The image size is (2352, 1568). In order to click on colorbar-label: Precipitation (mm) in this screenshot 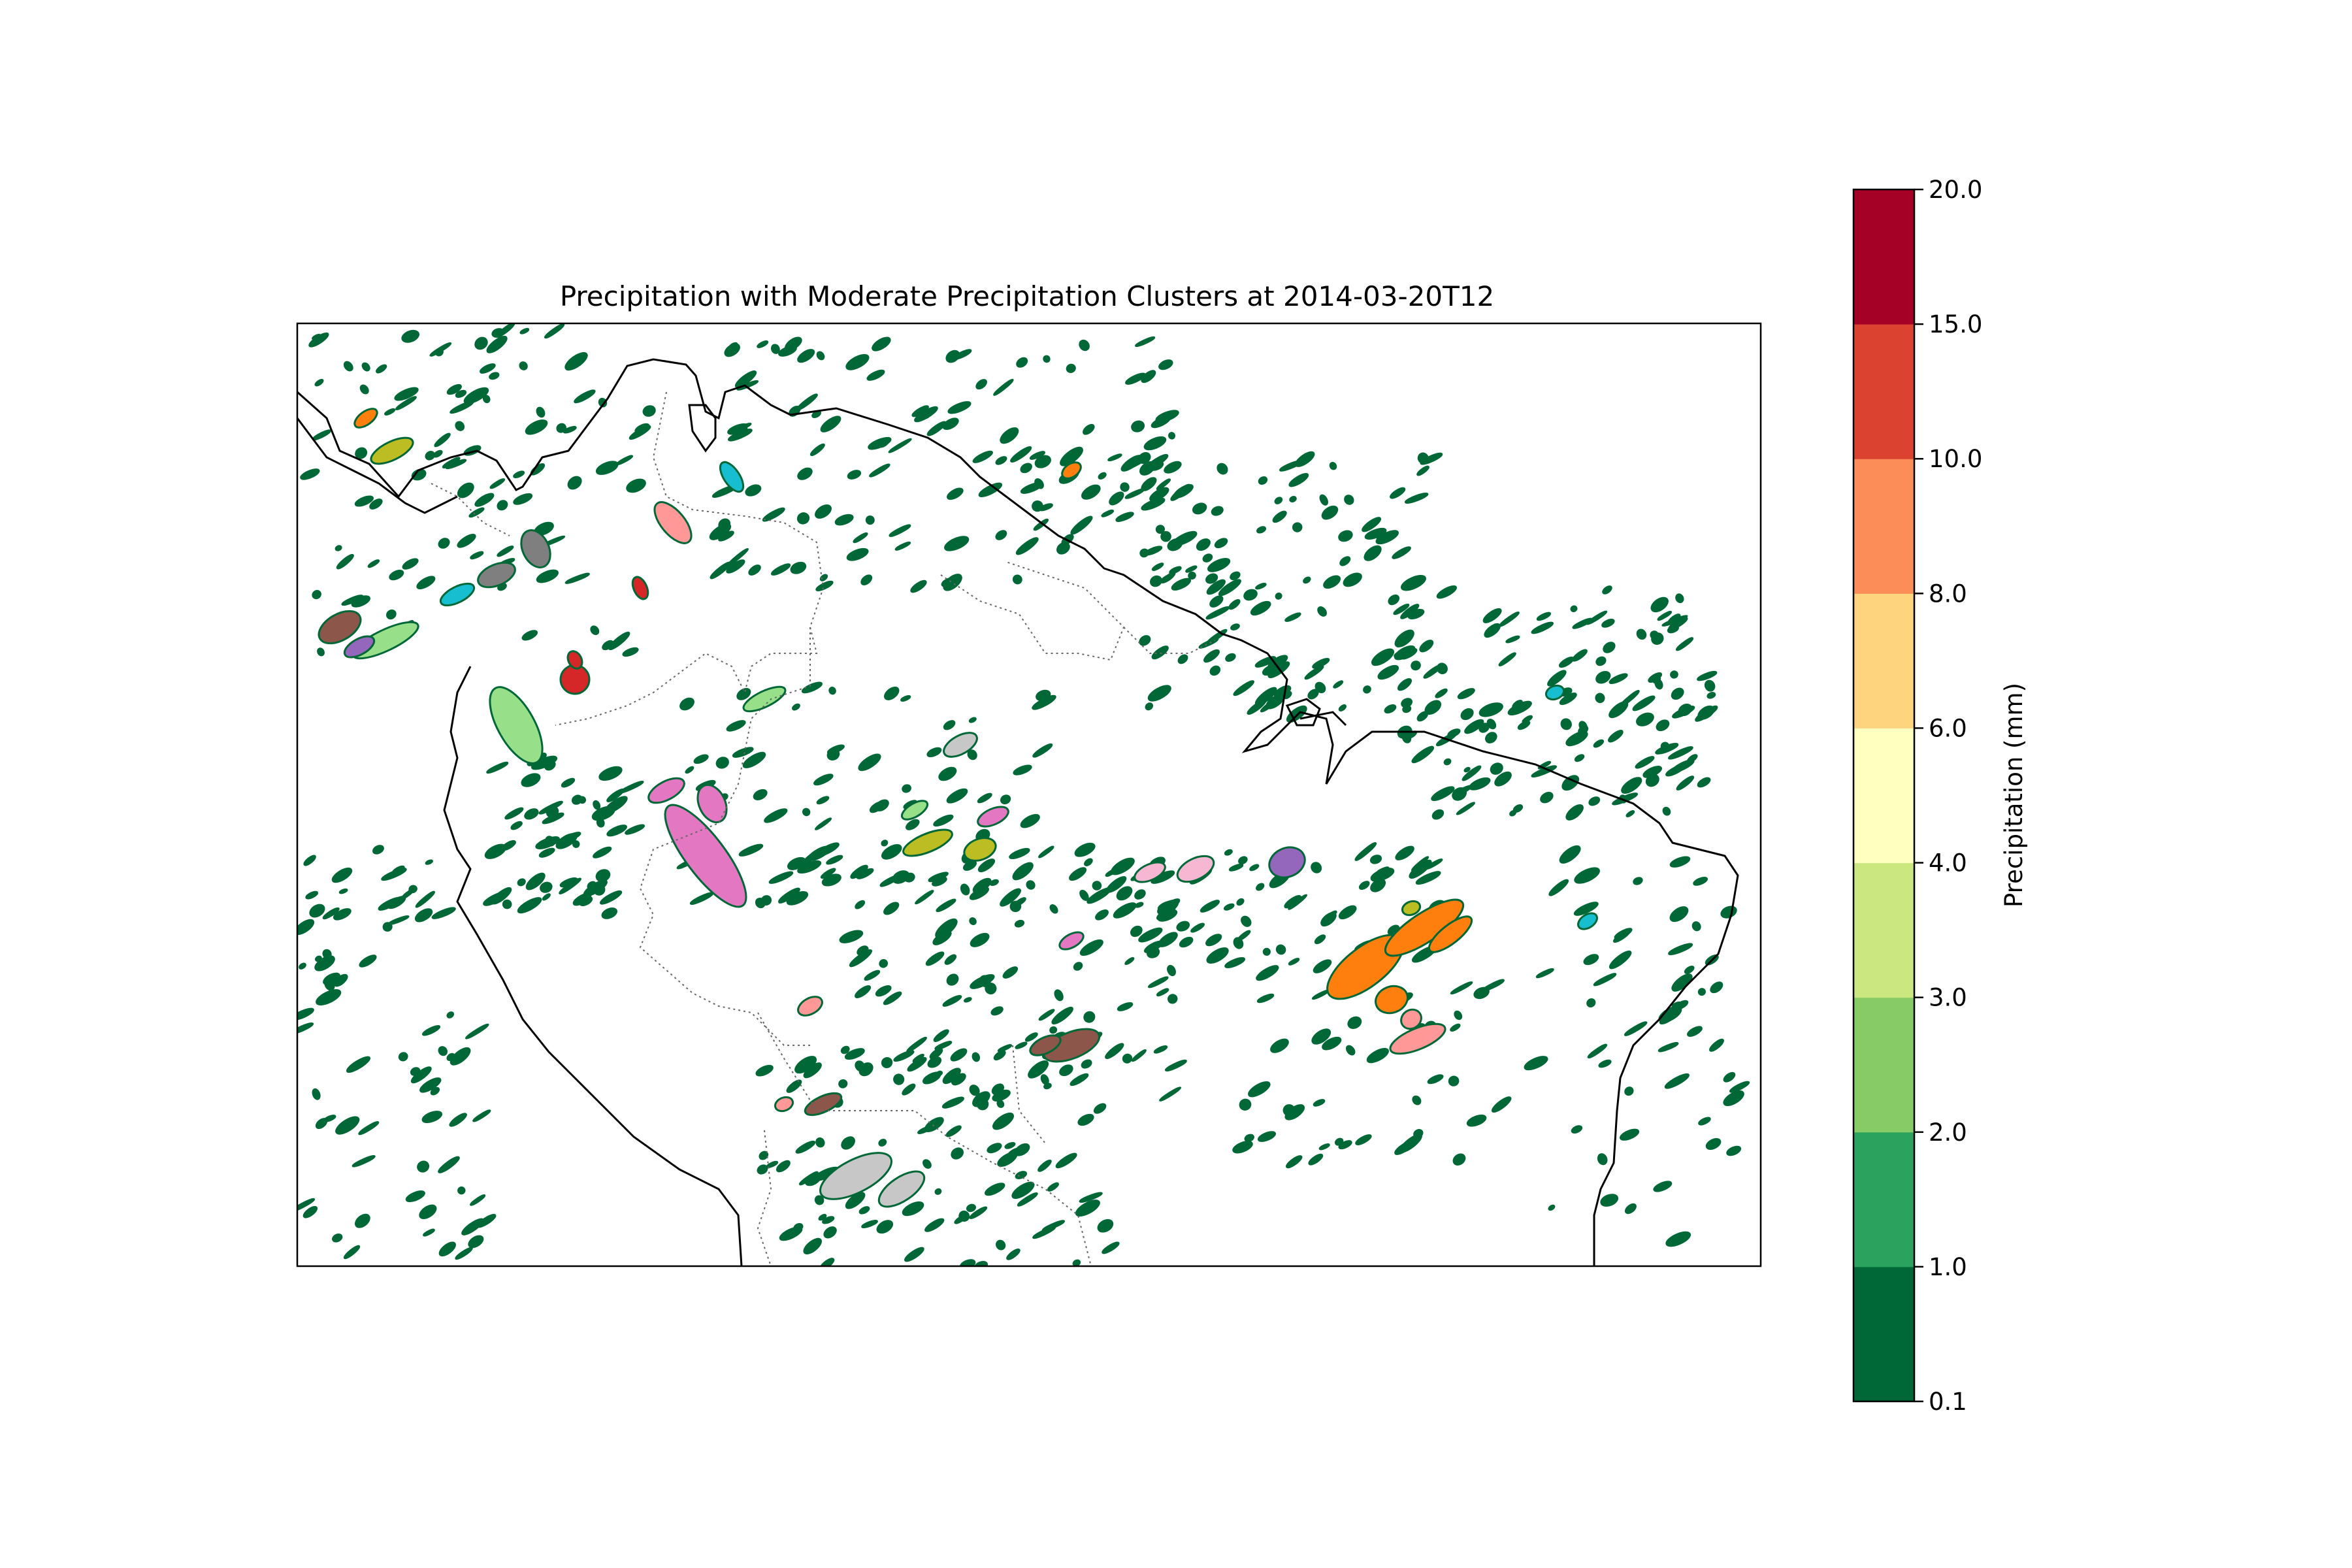, I will do `click(2014, 795)`.